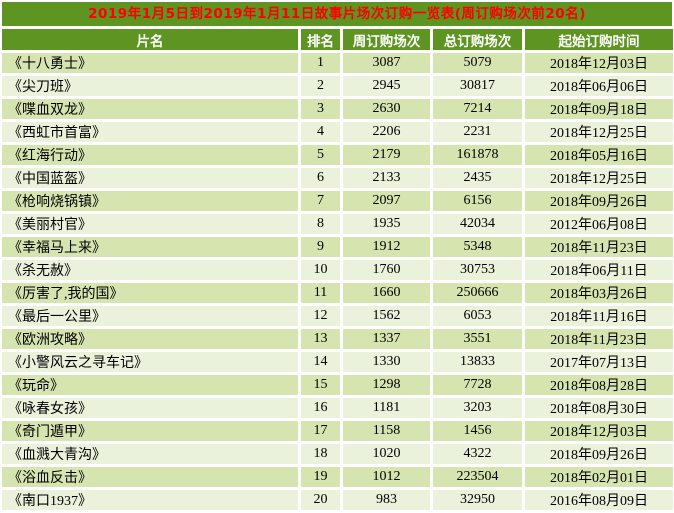  What do you see at coordinates (320, 63) in the screenshot?
I see `rank-cell: 1` at bounding box center [320, 63].